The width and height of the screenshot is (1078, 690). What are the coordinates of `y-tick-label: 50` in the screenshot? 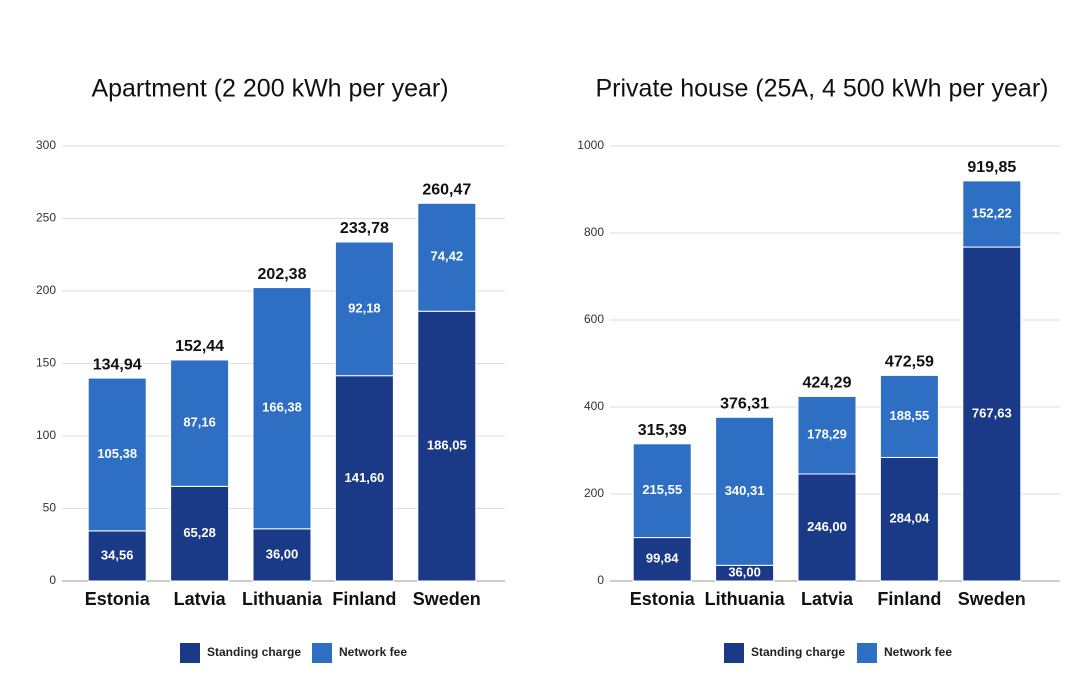 It's located at (50, 508).